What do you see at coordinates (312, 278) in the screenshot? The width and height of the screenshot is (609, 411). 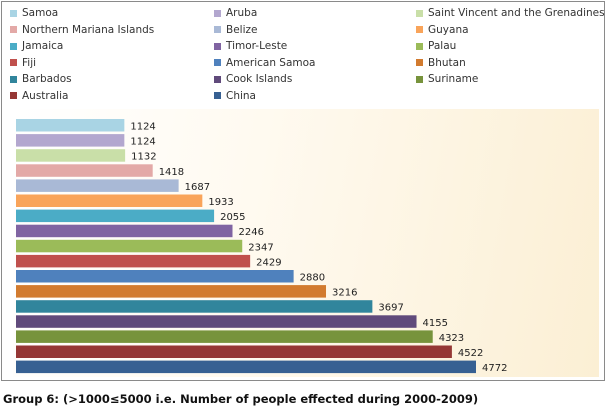 I see `data-label: 2880` at bounding box center [312, 278].